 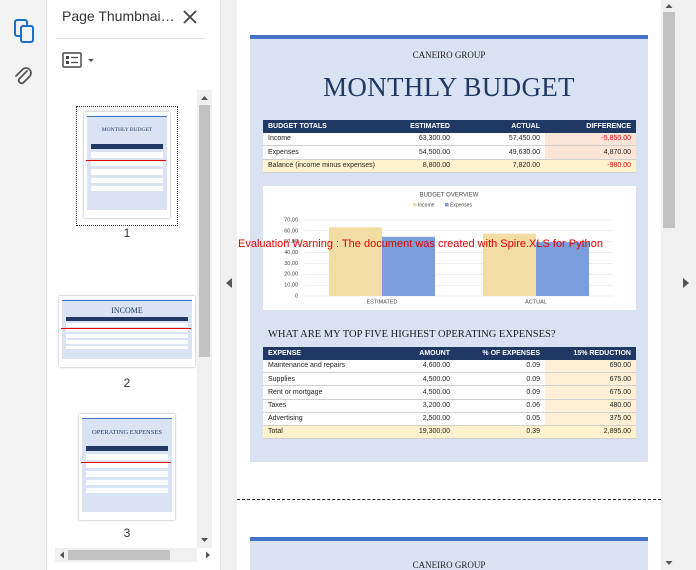 What do you see at coordinates (536, 302) in the screenshot?
I see `x-tick-label: ACTUAL` at bounding box center [536, 302].